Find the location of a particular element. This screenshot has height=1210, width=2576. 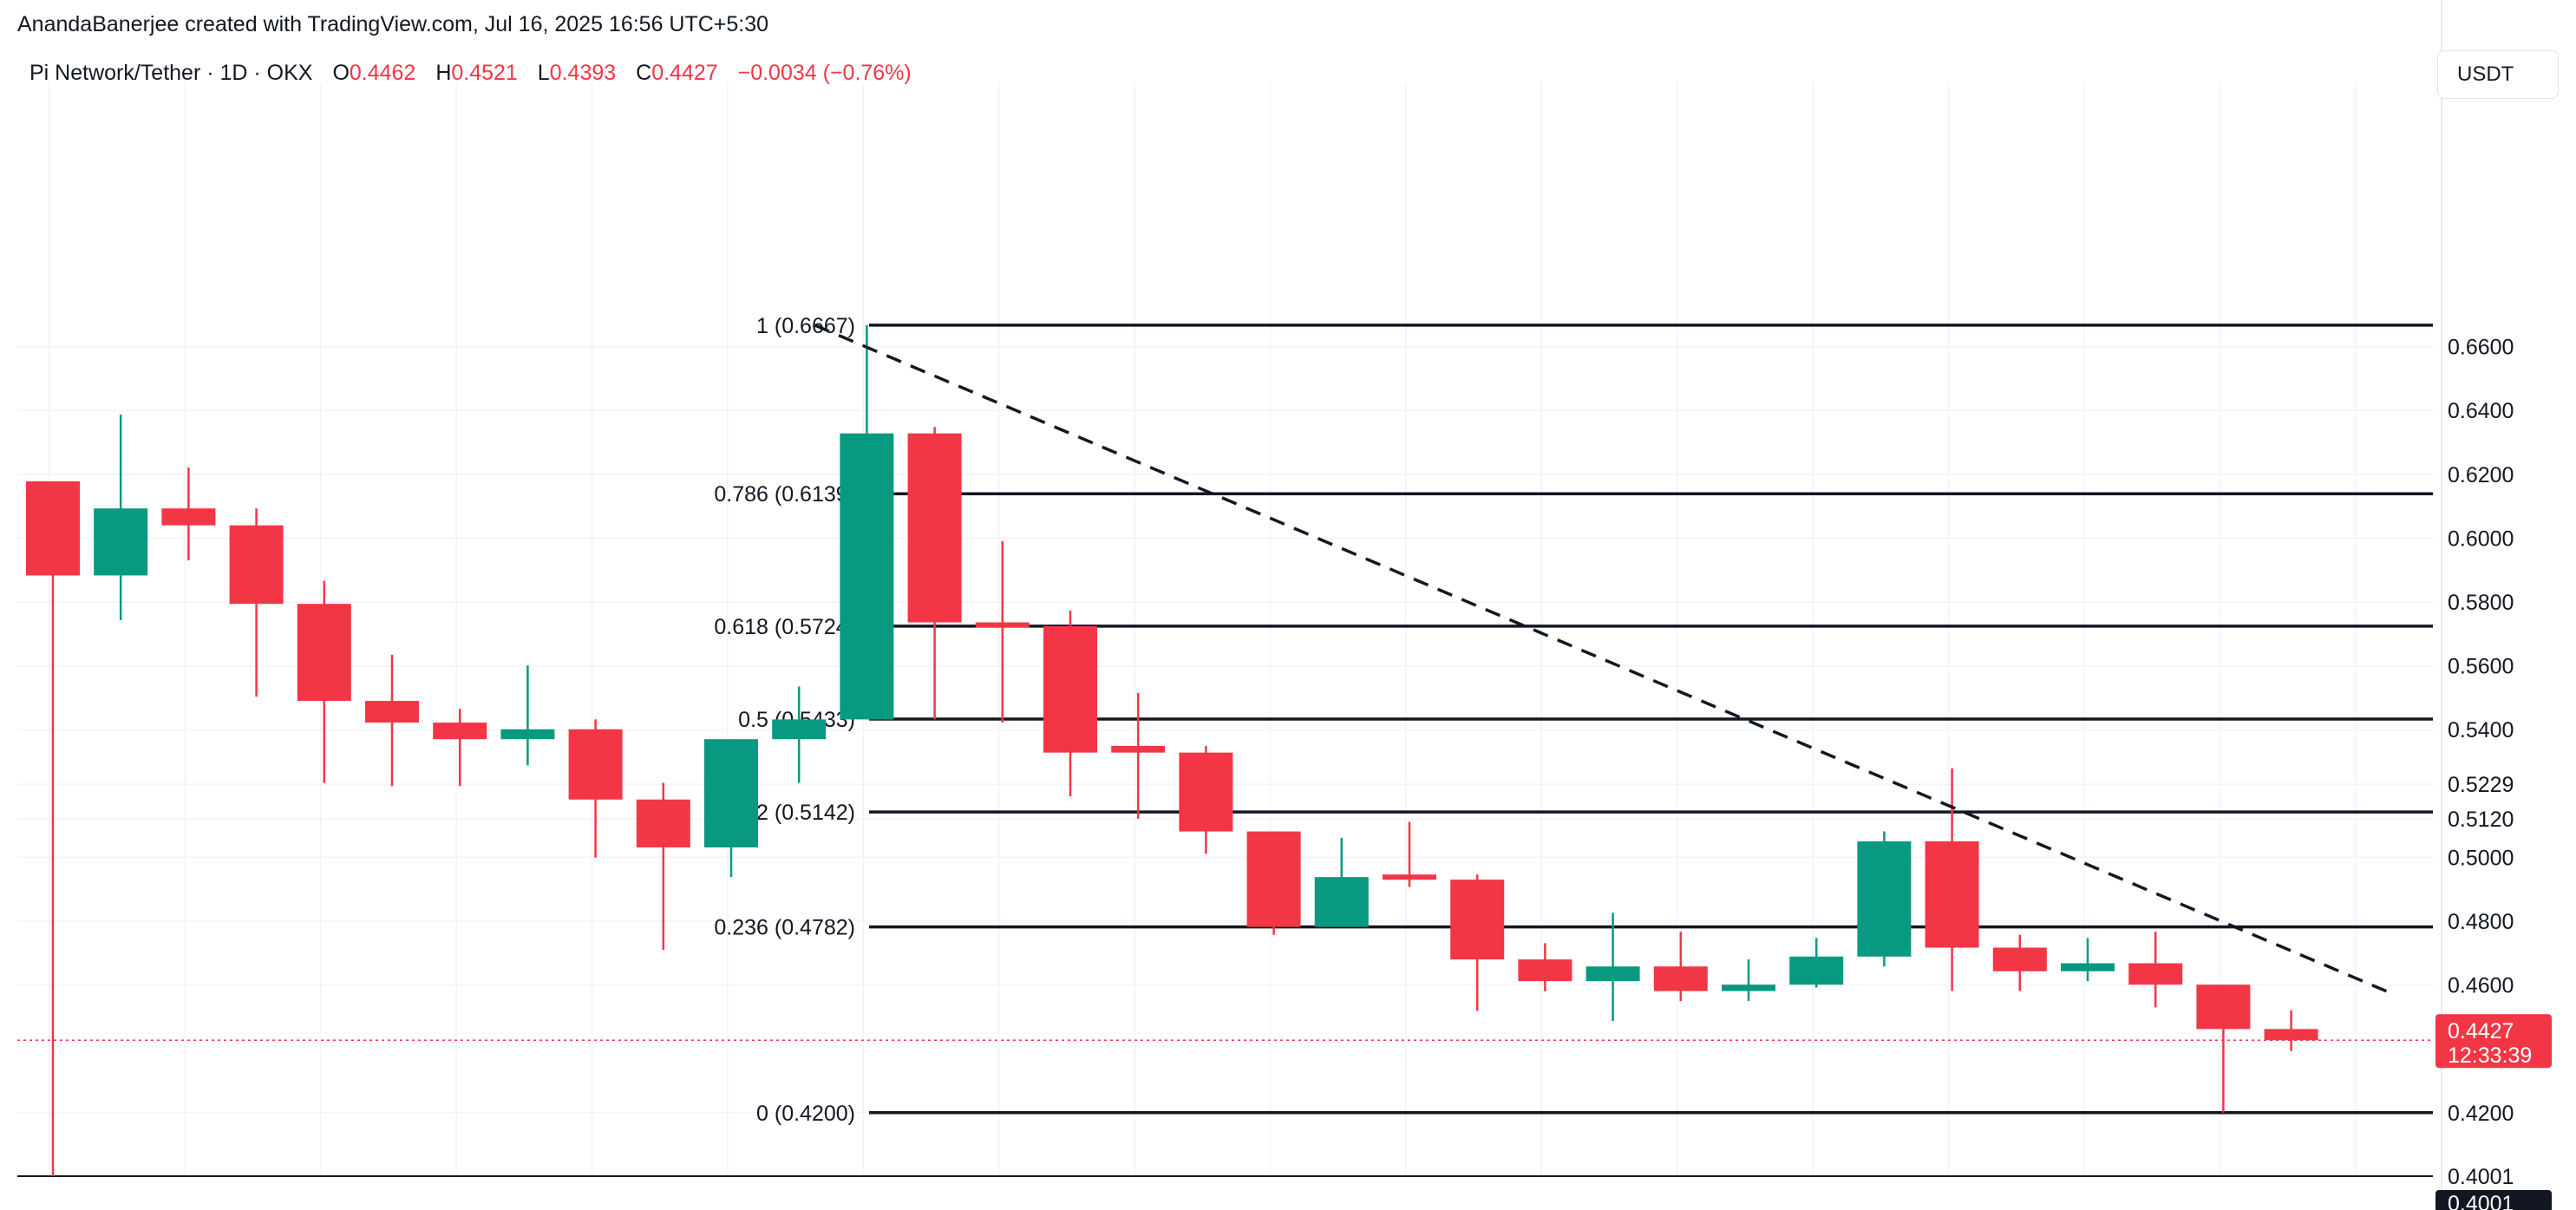

fib-level-label: 0.618 (0.5724) is located at coordinates (784, 627).